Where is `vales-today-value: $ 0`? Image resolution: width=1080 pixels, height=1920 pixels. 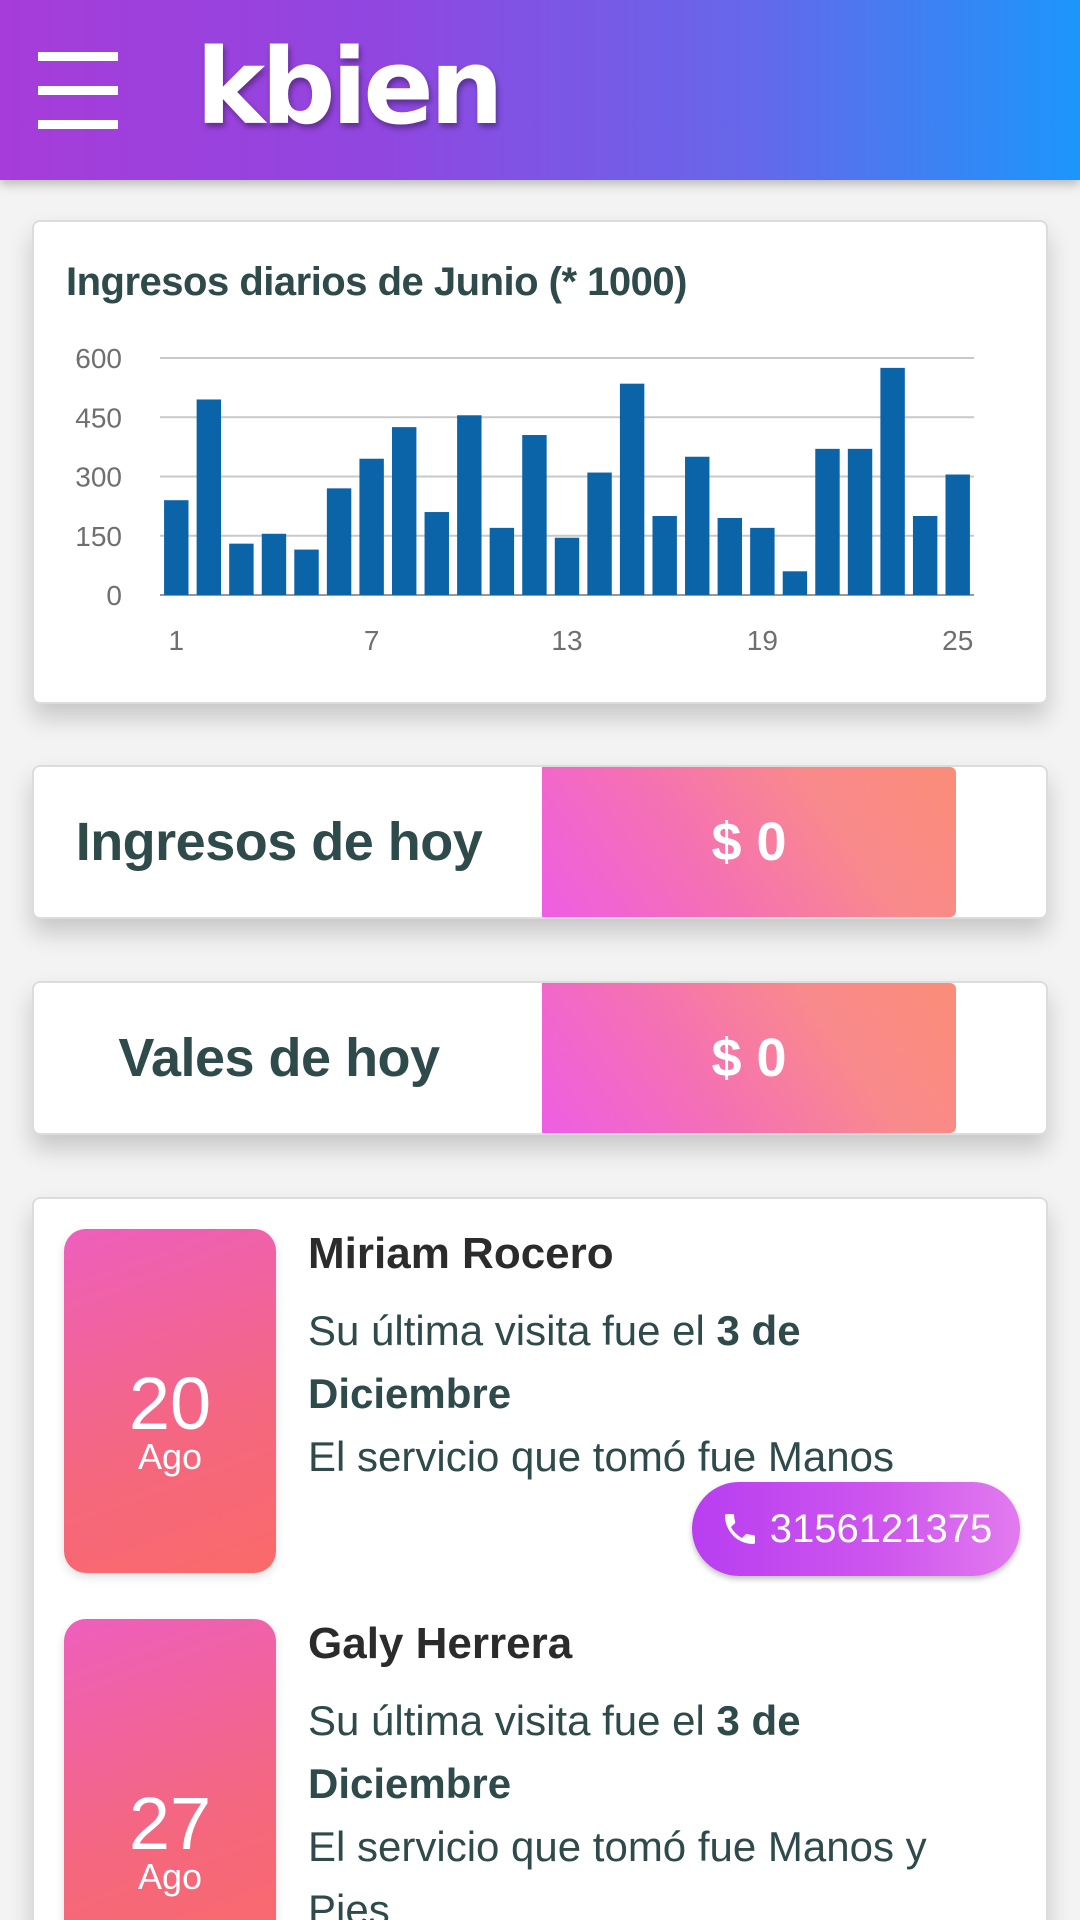
vales-today-value: $ 0 is located at coordinates (749, 1058).